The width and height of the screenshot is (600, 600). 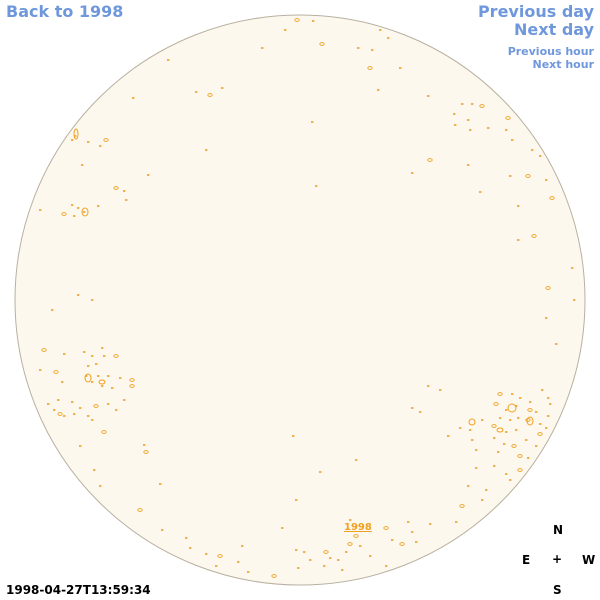 What do you see at coordinates (563, 64) in the screenshot?
I see `next-hour-link: Next hour` at bounding box center [563, 64].